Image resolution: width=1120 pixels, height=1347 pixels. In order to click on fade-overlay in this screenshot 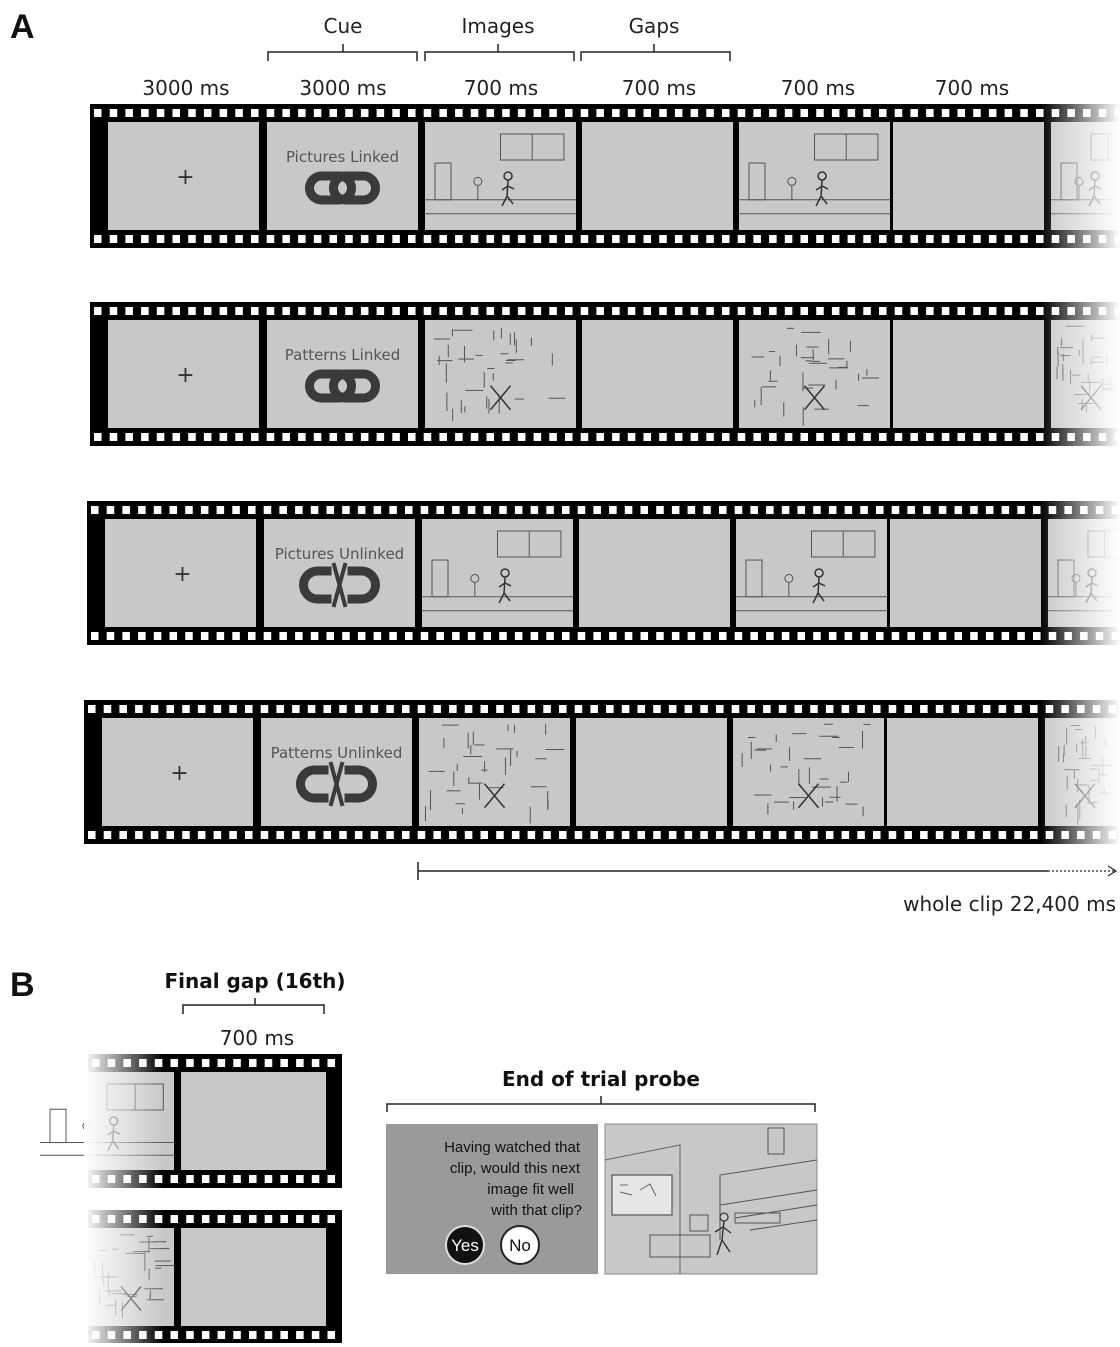, I will do `click(1080, 176)`.